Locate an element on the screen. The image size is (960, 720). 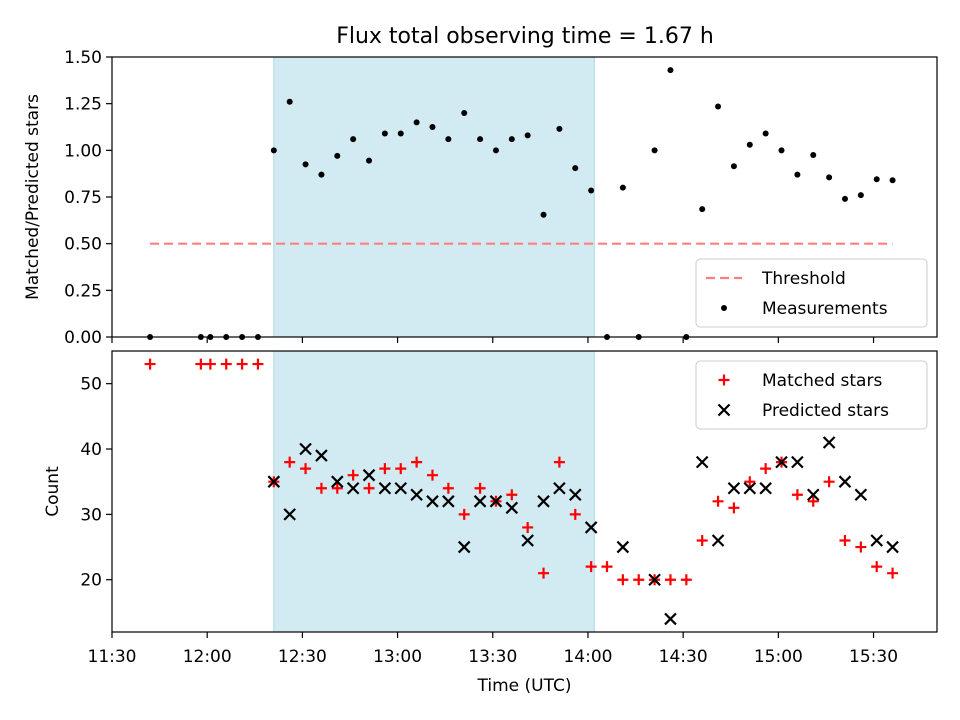
x-tick-label: 13:30 is located at coordinates (492, 657).